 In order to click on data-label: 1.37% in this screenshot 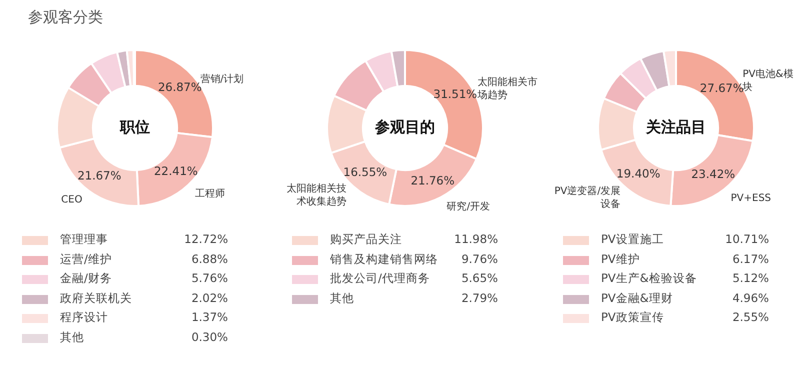, I will do `click(209, 317)`.